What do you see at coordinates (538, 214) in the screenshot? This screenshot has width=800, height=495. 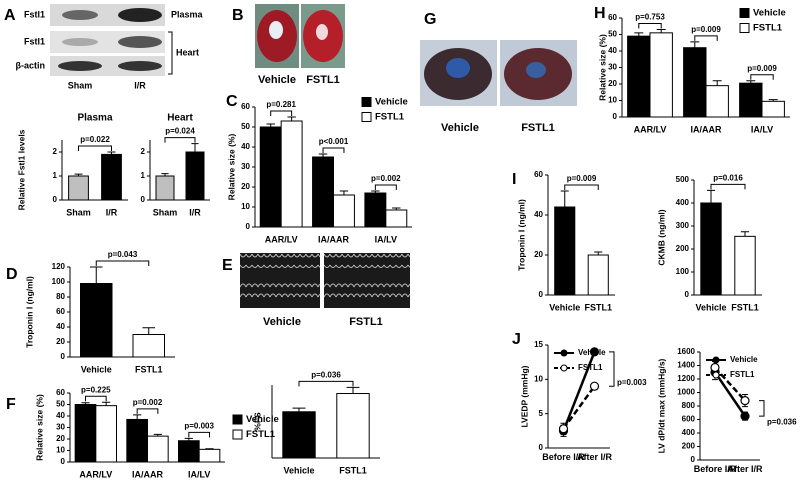 I see `y-tick-label: 40` at bounding box center [538, 214].